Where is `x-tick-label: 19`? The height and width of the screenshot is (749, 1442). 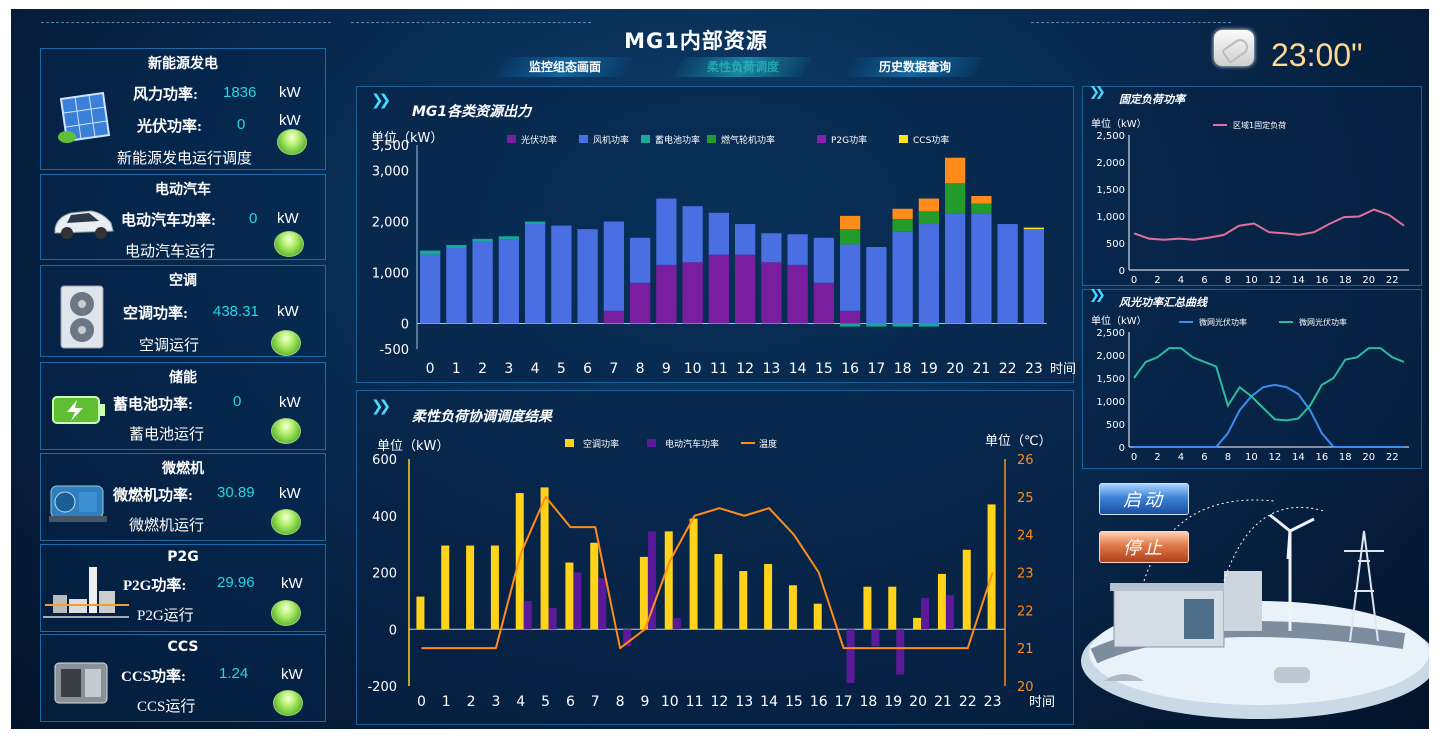 x-tick-label: 19 is located at coordinates (929, 369).